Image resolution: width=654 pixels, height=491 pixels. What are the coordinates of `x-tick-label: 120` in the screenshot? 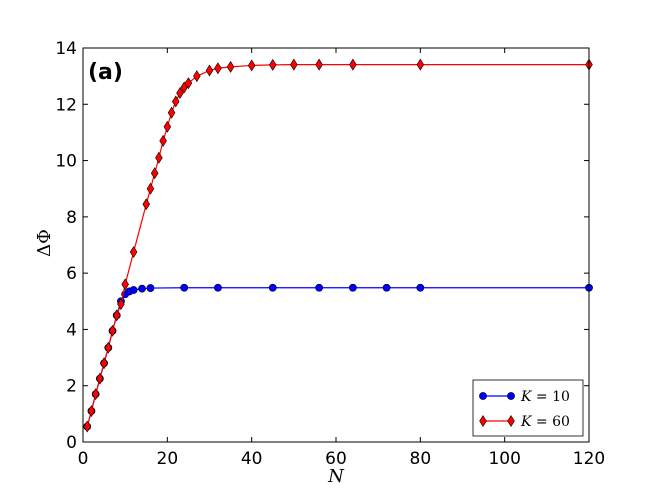 It's located at (589, 459).